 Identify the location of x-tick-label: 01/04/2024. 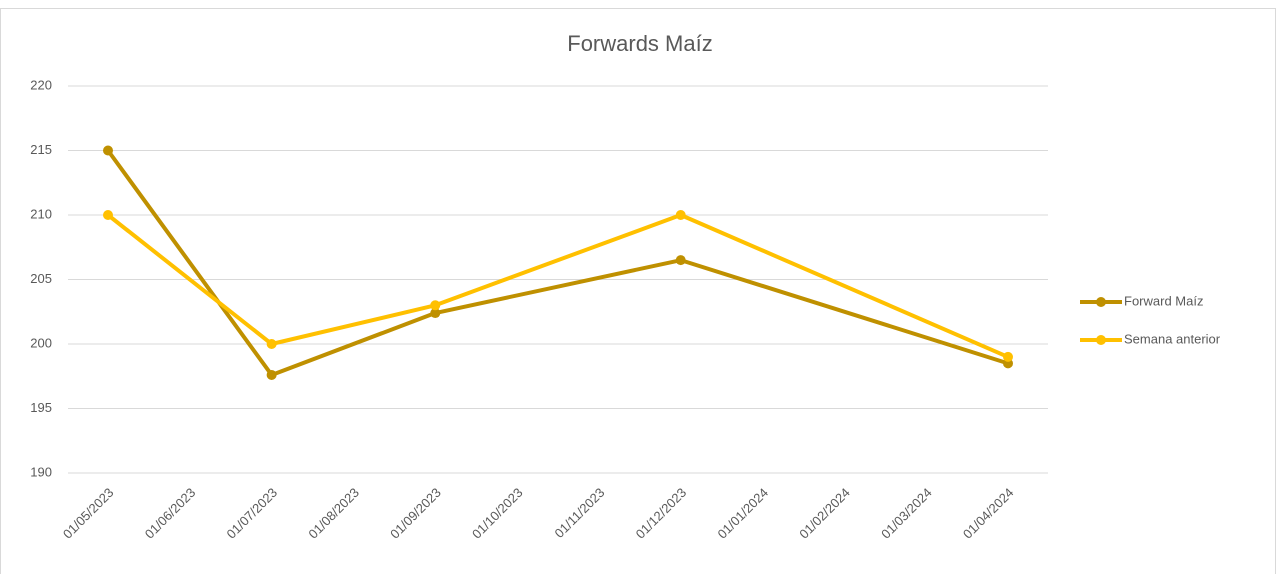
(988, 513).